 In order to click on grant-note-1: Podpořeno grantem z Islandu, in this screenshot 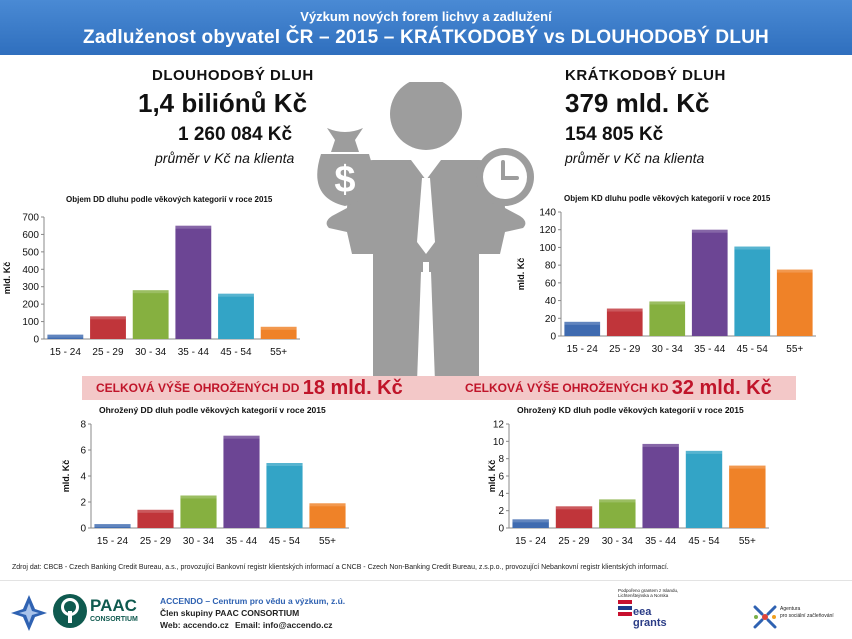, I will do `click(648, 590)`.